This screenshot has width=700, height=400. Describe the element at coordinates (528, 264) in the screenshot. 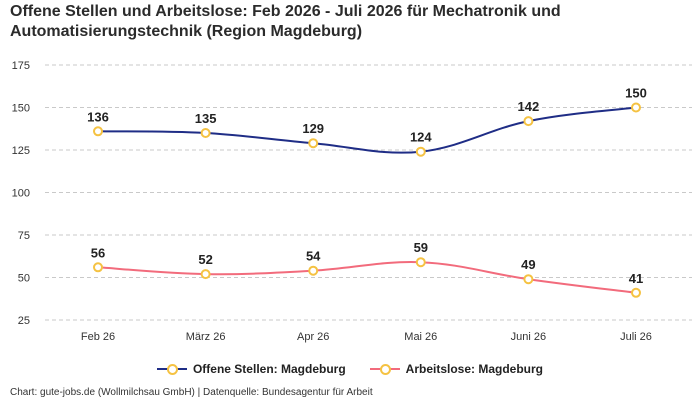

I see `data-label: 49` at that location.